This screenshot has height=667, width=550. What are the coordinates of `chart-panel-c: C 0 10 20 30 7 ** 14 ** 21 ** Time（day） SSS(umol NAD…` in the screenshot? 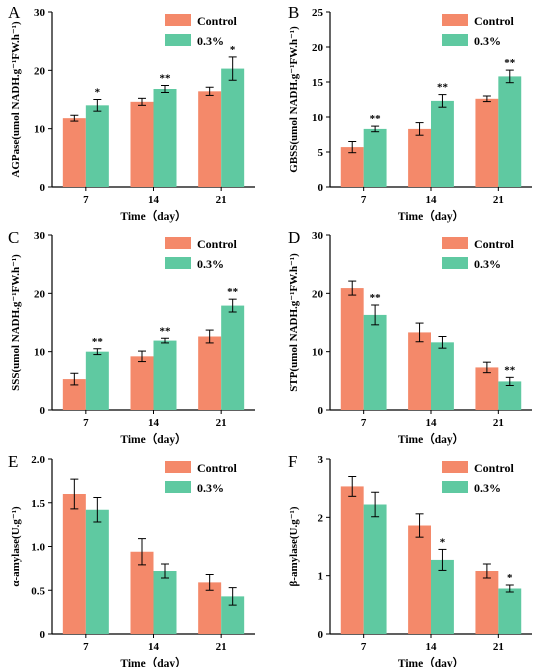 It's located at (131, 337).